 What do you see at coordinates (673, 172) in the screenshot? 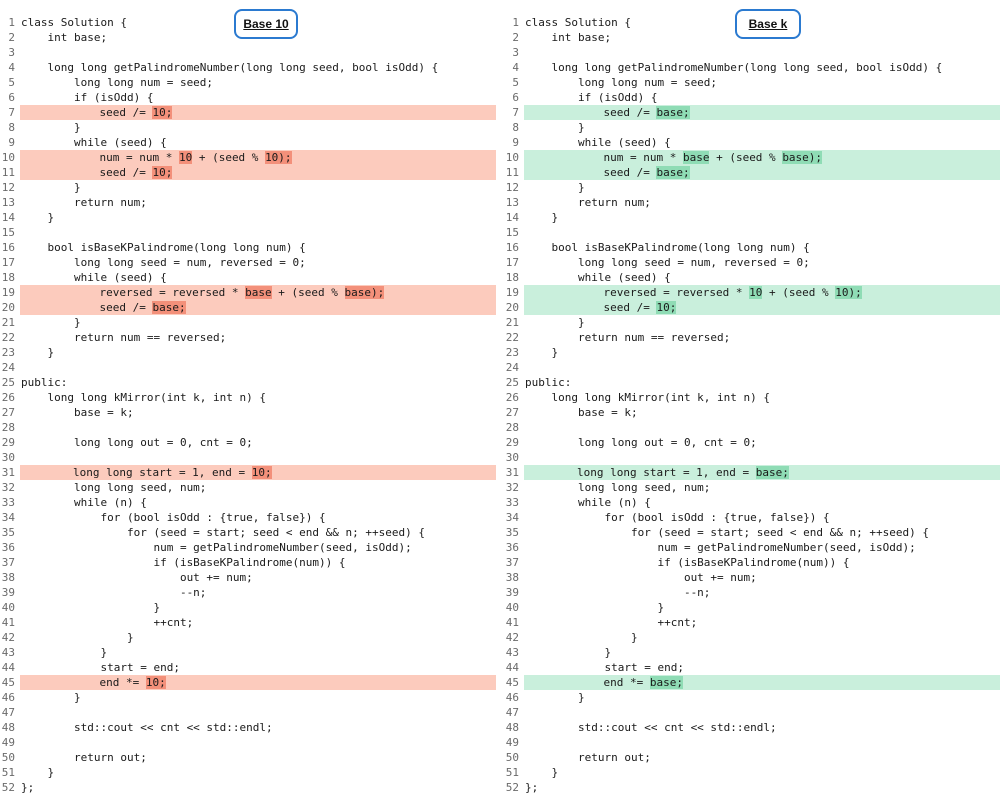
I see `changed-token: base;` at bounding box center [673, 172].